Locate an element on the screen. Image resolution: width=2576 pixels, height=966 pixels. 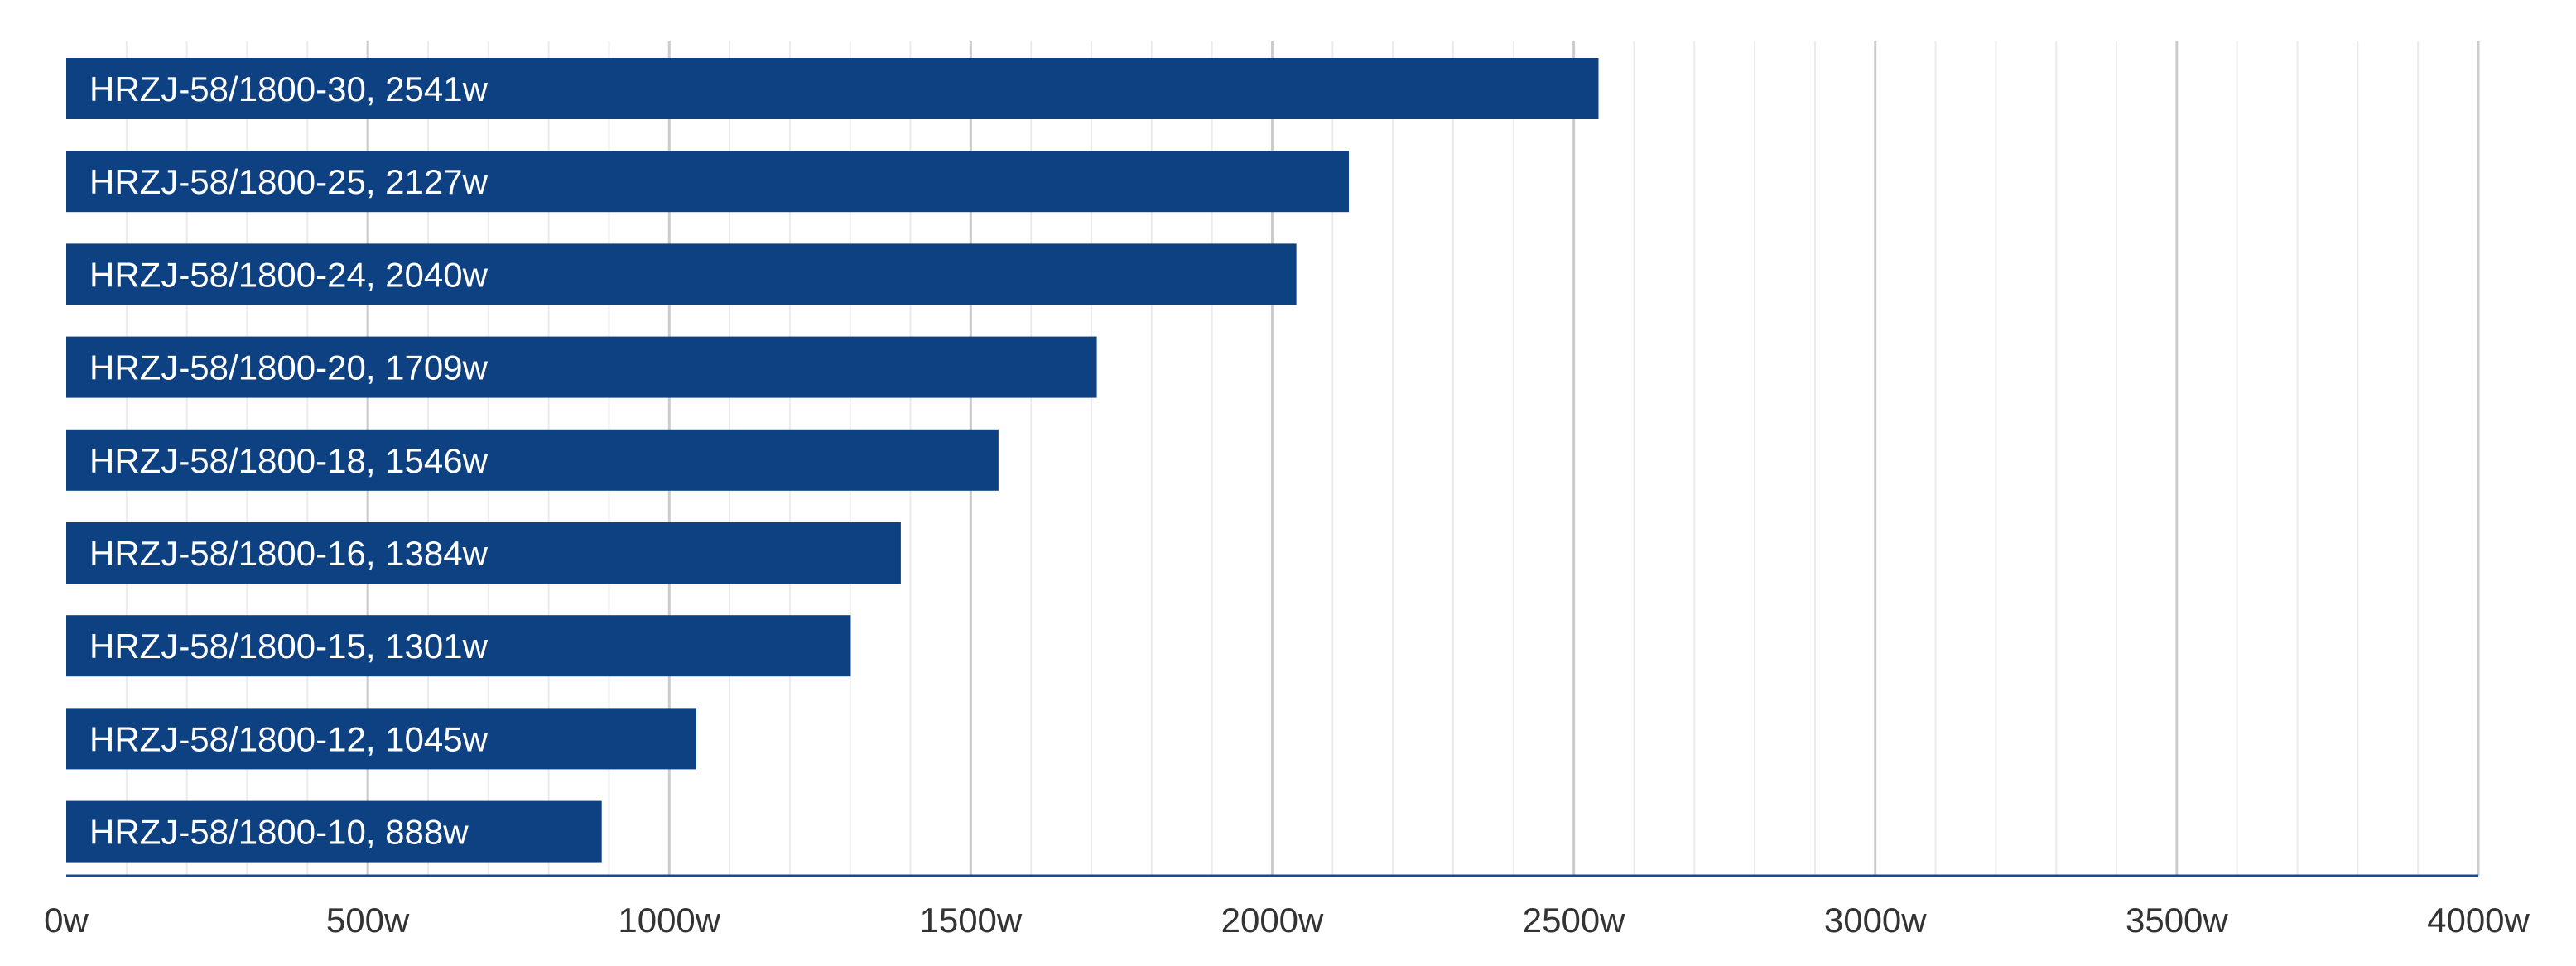
bar-value-label: HRZJ-58/1800-24, 2040w is located at coordinates (289, 274).